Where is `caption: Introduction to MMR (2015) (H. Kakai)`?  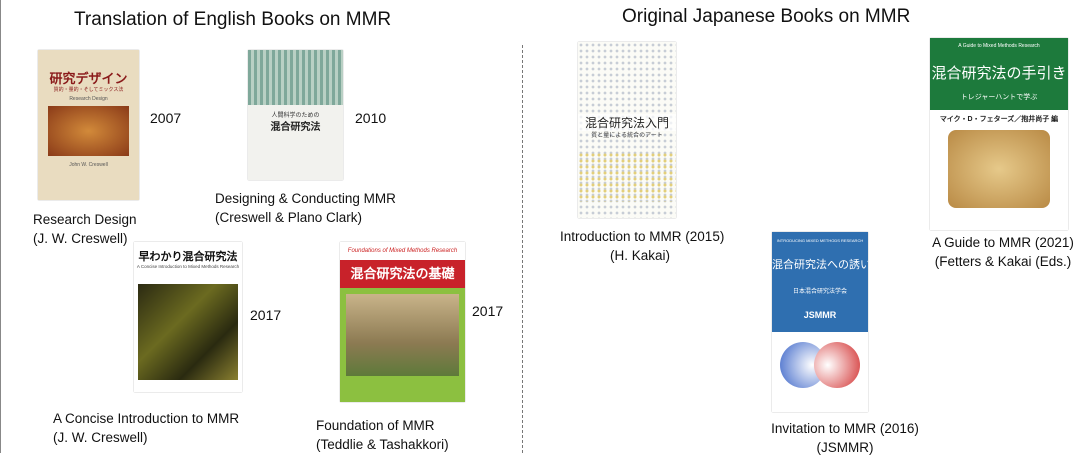 caption: Introduction to MMR (2015) (H. Kakai) is located at coordinates (642, 246).